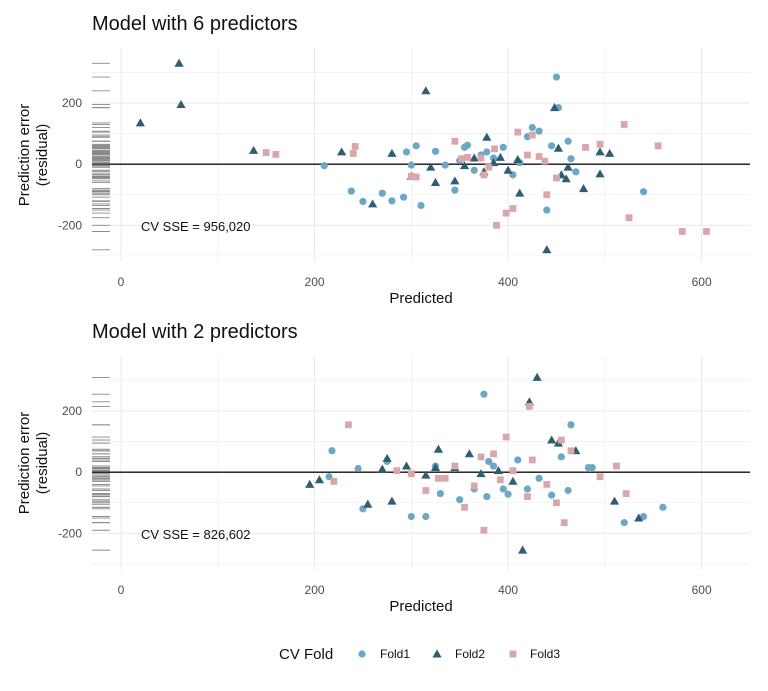 The image size is (768, 691). Describe the element at coordinates (196, 226) in the screenshot. I see `cv-sse-annotation: CV SSE = 956,020` at that location.